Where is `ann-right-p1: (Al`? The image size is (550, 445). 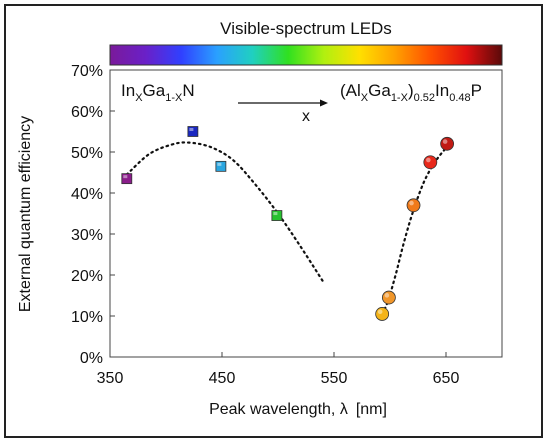
ann-right-p1: (Al is located at coordinates (350, 90).